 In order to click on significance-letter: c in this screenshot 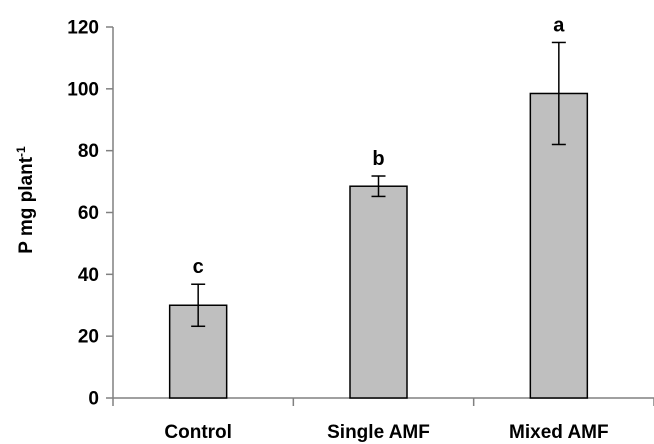, I will do `click(198, 267)`.